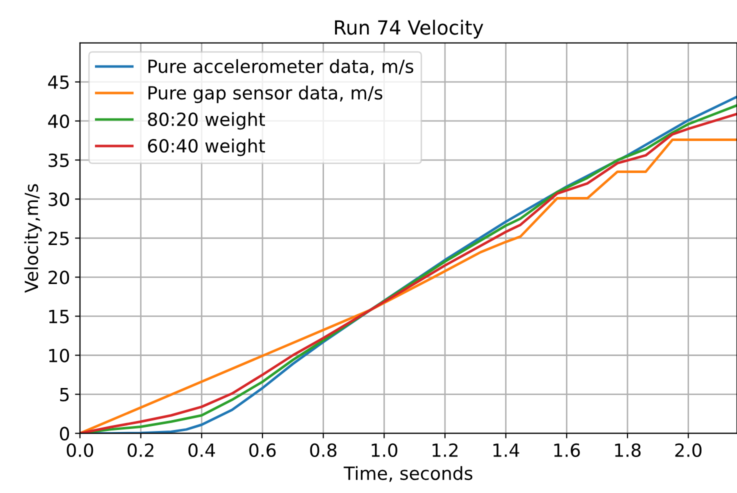 This screenshot has height=493, width=737. What do you see at coordinates (628, 450) in the screenshot?
I see `x-tick-label: 1.8` at bounding box center [628, 450].